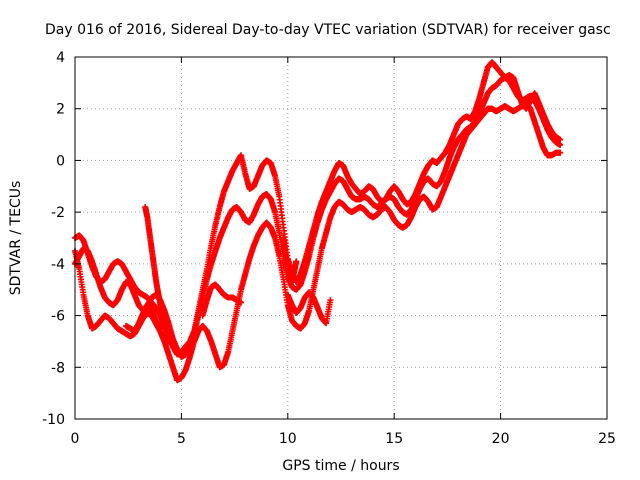 The image size is (640, 480). Describe the element at coordinates (60, 110) in the screenshot. I see `y-tick-label: 2` at that location.